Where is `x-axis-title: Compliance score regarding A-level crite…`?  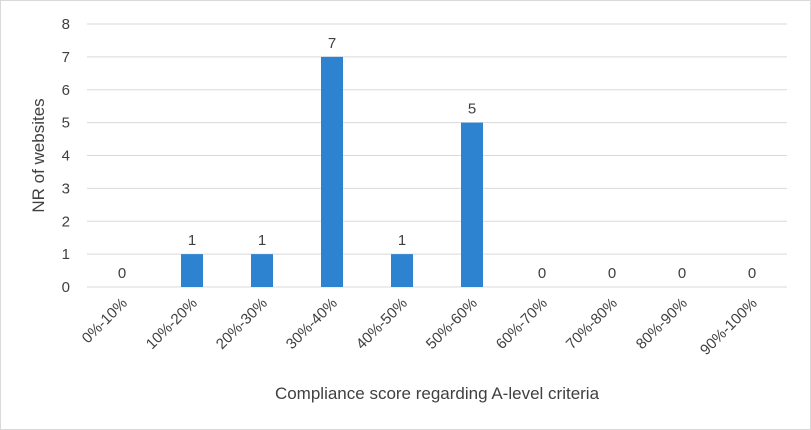
x-axis-title: Compliance score regarding A-level crite… is located at coordinates (437, 393).